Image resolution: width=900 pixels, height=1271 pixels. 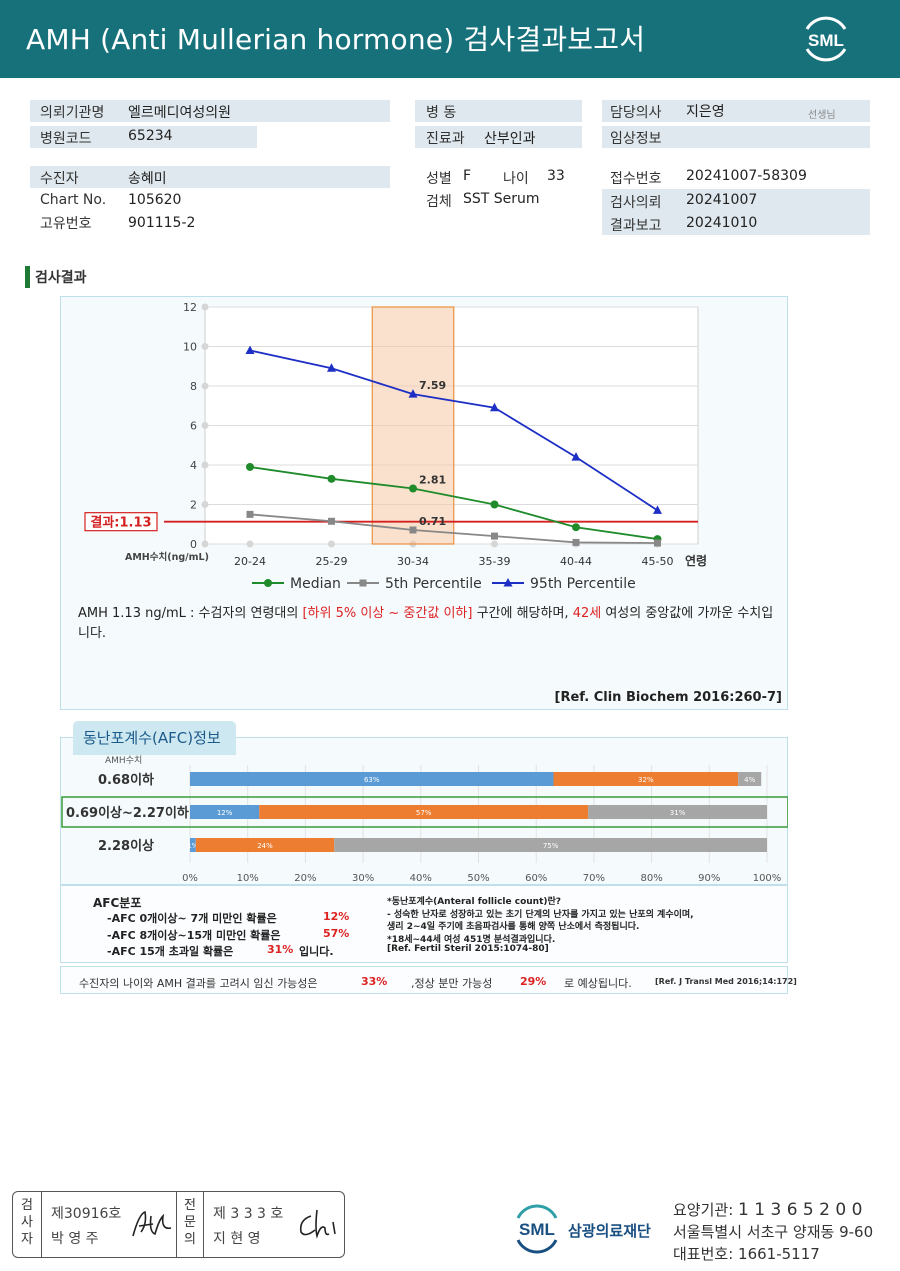 I want to click on afc-segment-label: 4%, so click(x=749, y=780).